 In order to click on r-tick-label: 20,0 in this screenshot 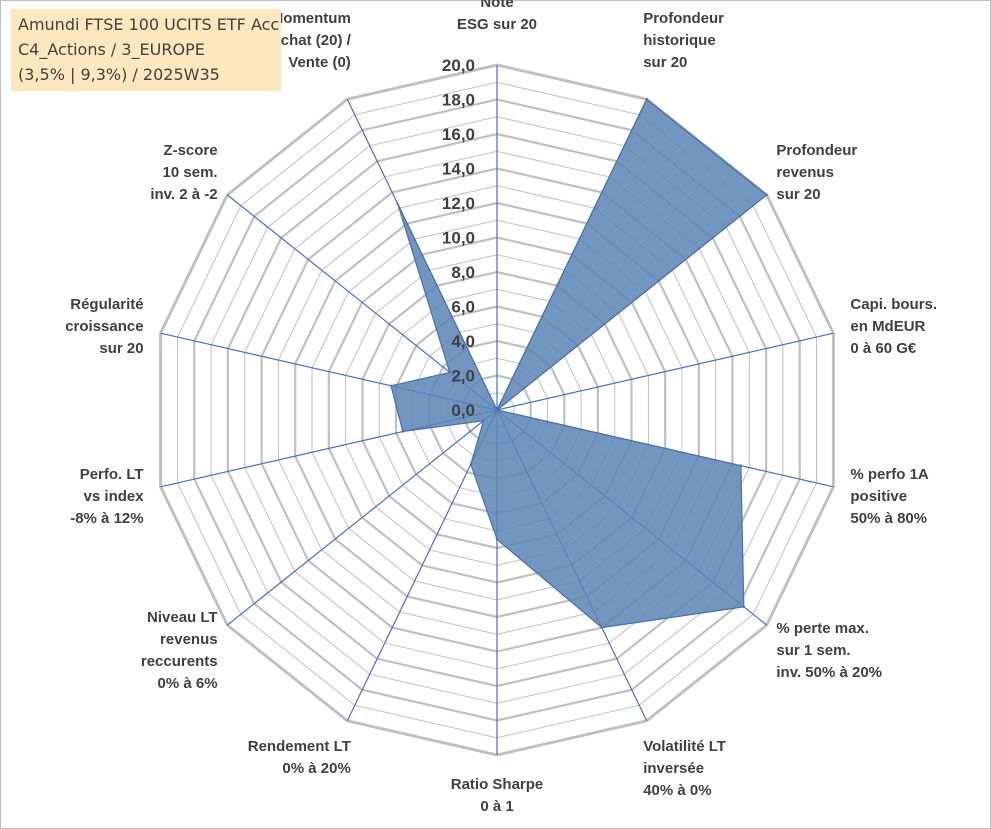, I will do `click(458, 65)`.